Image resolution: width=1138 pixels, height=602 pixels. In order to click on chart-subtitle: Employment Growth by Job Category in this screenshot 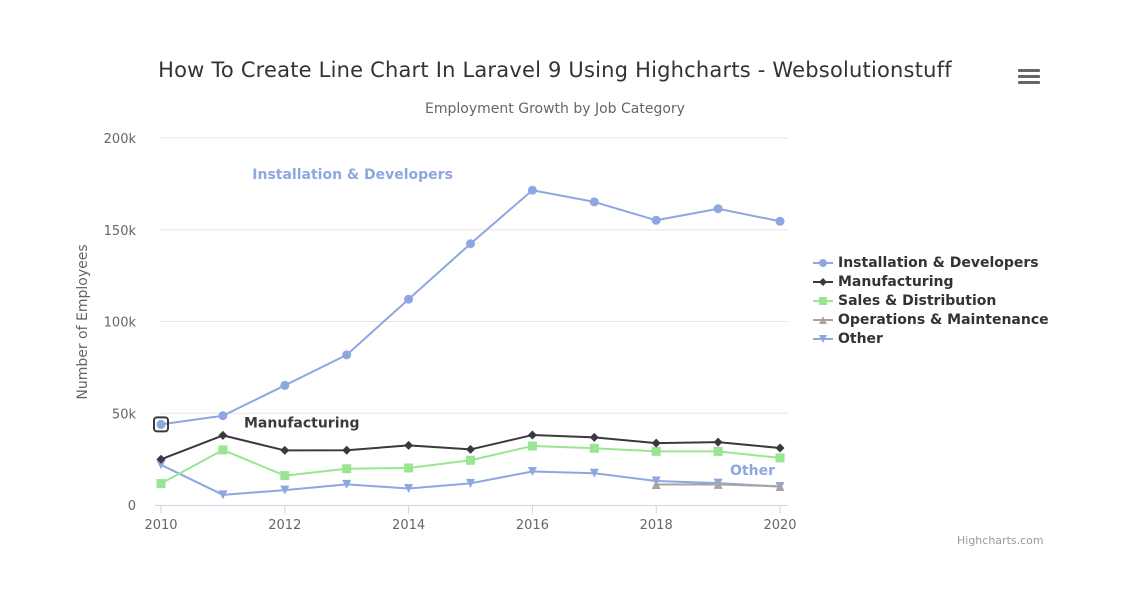, I will do `click(555, 109)`.